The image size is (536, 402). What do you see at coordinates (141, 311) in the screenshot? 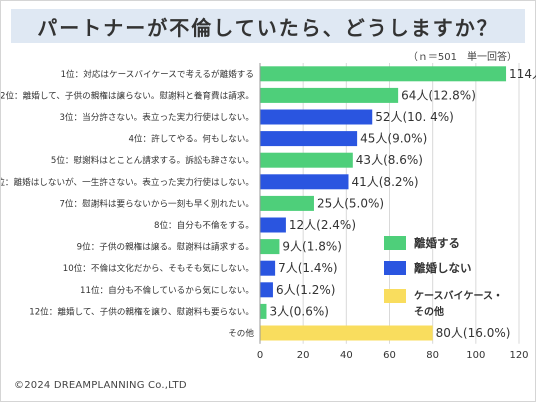
I see `category-label: 12位：離婚して、子供の親権を譲り、慰謝料も要らない。` at bounding box center [141, 311].